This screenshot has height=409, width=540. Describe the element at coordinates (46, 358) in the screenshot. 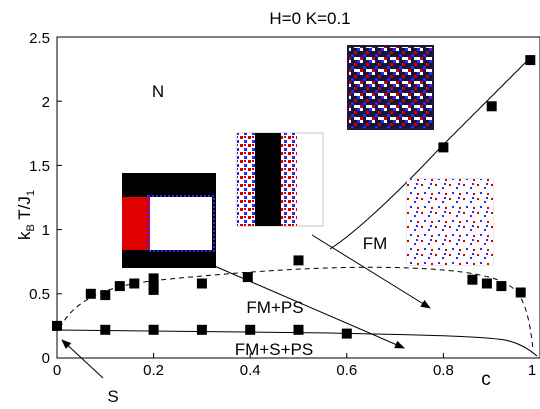

I see `y-tick-label: 0` at that location.